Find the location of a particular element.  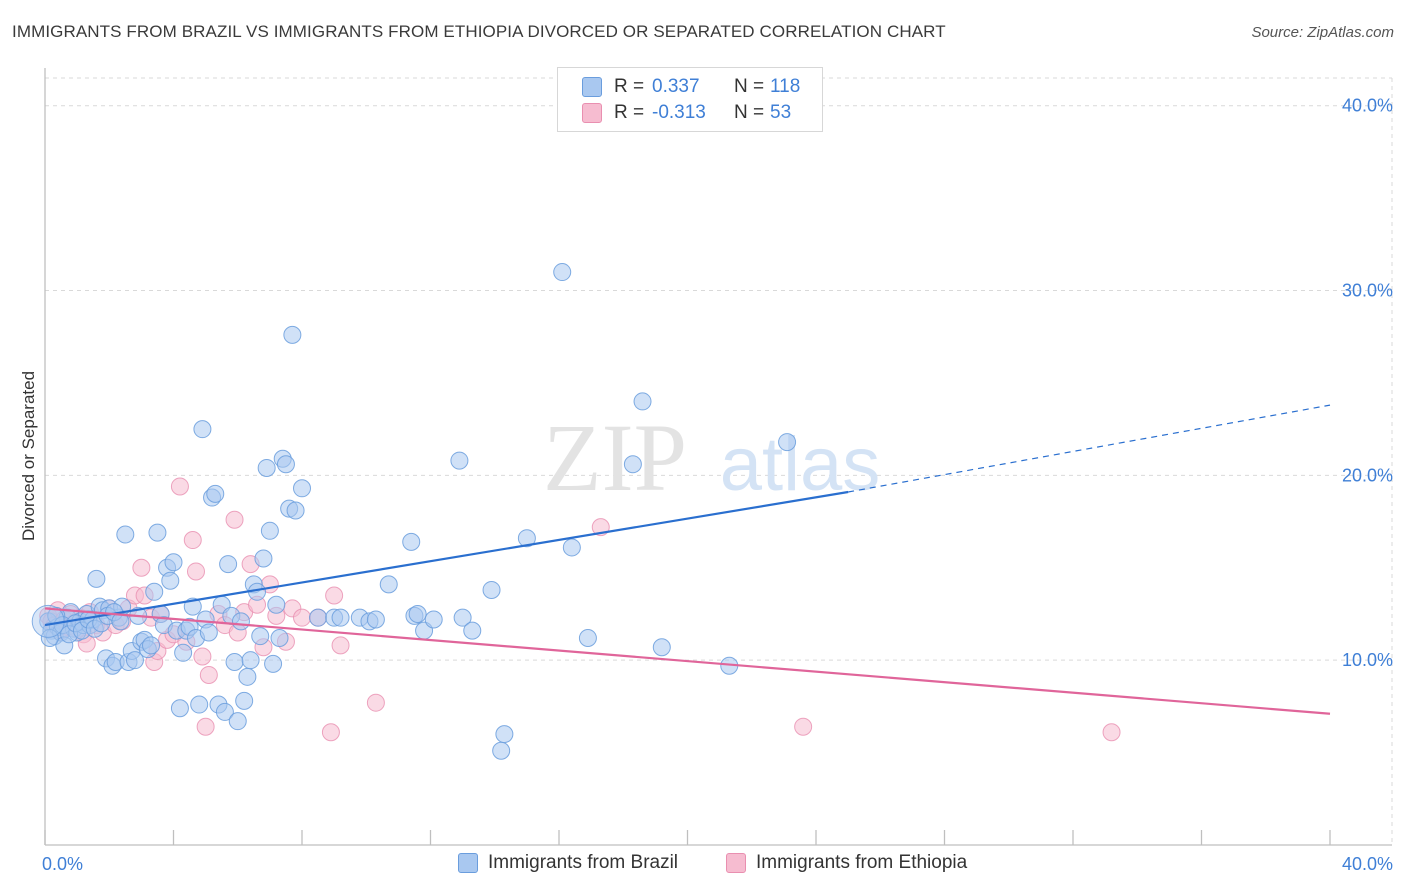

y-tick-label: 30.0% is located at coordinates (1367, 291).